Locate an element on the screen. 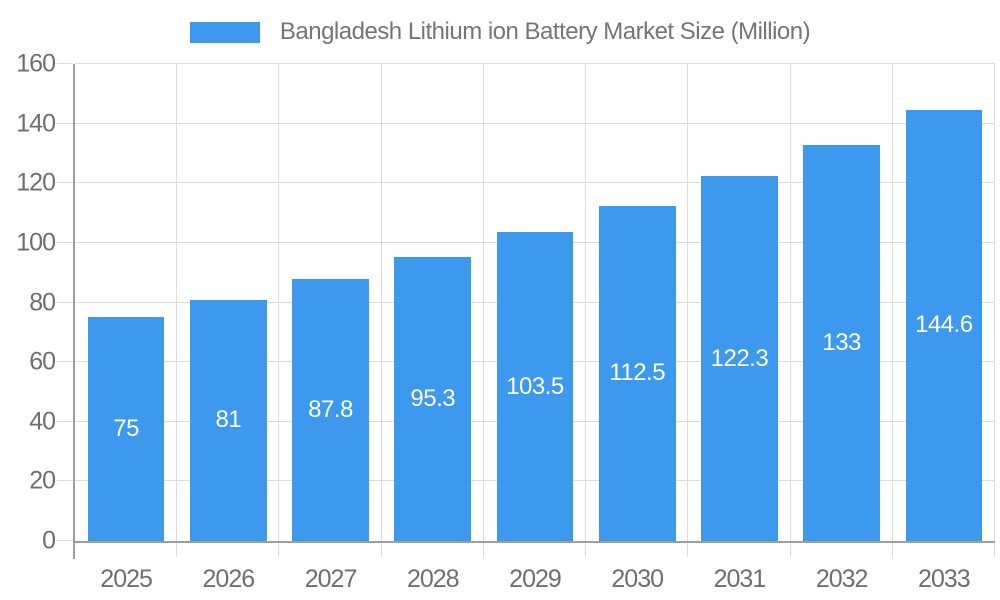 Image resolution: width=1000 pixels, height=600 pixels. category-2031: 122.3 2031 is located at coordinates (739, 328).